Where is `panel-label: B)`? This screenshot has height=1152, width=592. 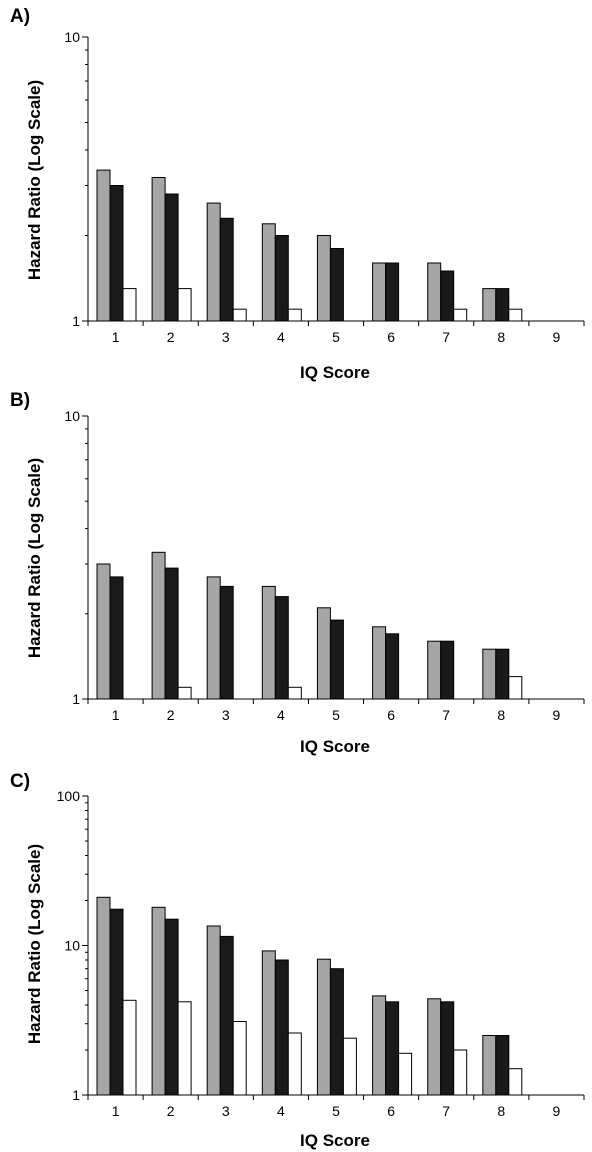 panel-label: B) is located at coordinates (20, 400).